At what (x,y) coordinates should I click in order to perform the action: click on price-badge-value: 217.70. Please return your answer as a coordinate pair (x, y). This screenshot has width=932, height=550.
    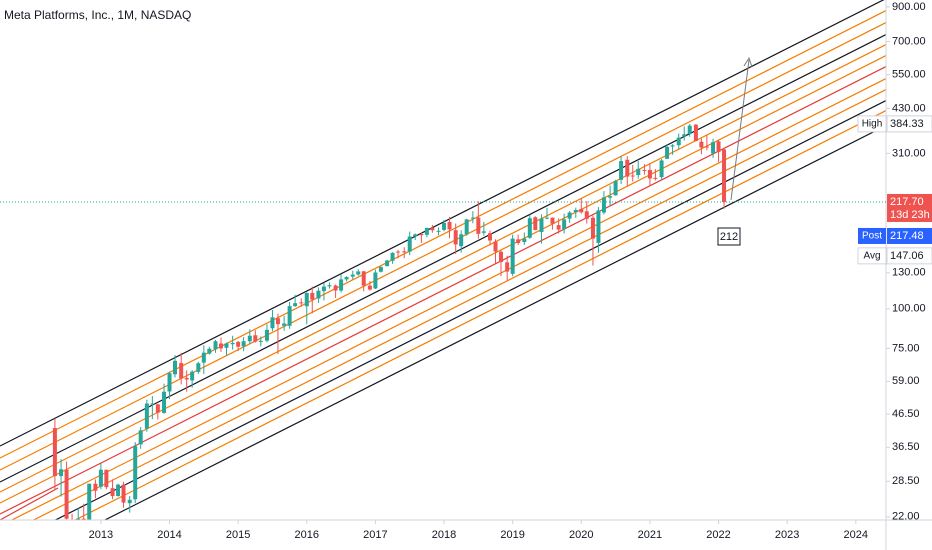
    Looking at the image, I should click on (907, 202).